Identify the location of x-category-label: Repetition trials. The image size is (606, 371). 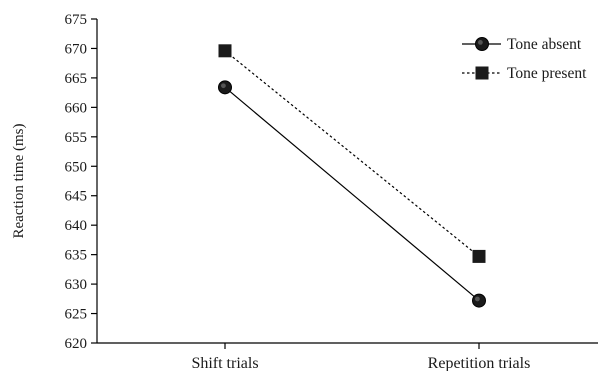
(479, 363).